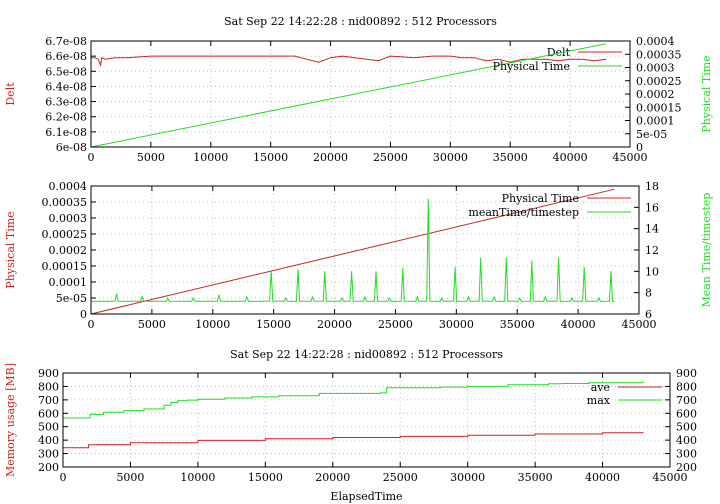  Describe the element at coordinates (68, 186) in the screenshot. I see `y-tick-label: 0.0004` at that location.